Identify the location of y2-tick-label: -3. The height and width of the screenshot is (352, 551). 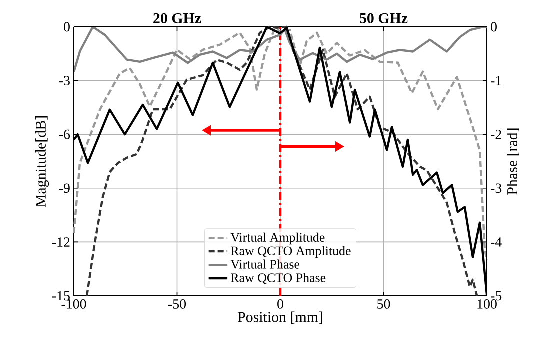
(496, 189).